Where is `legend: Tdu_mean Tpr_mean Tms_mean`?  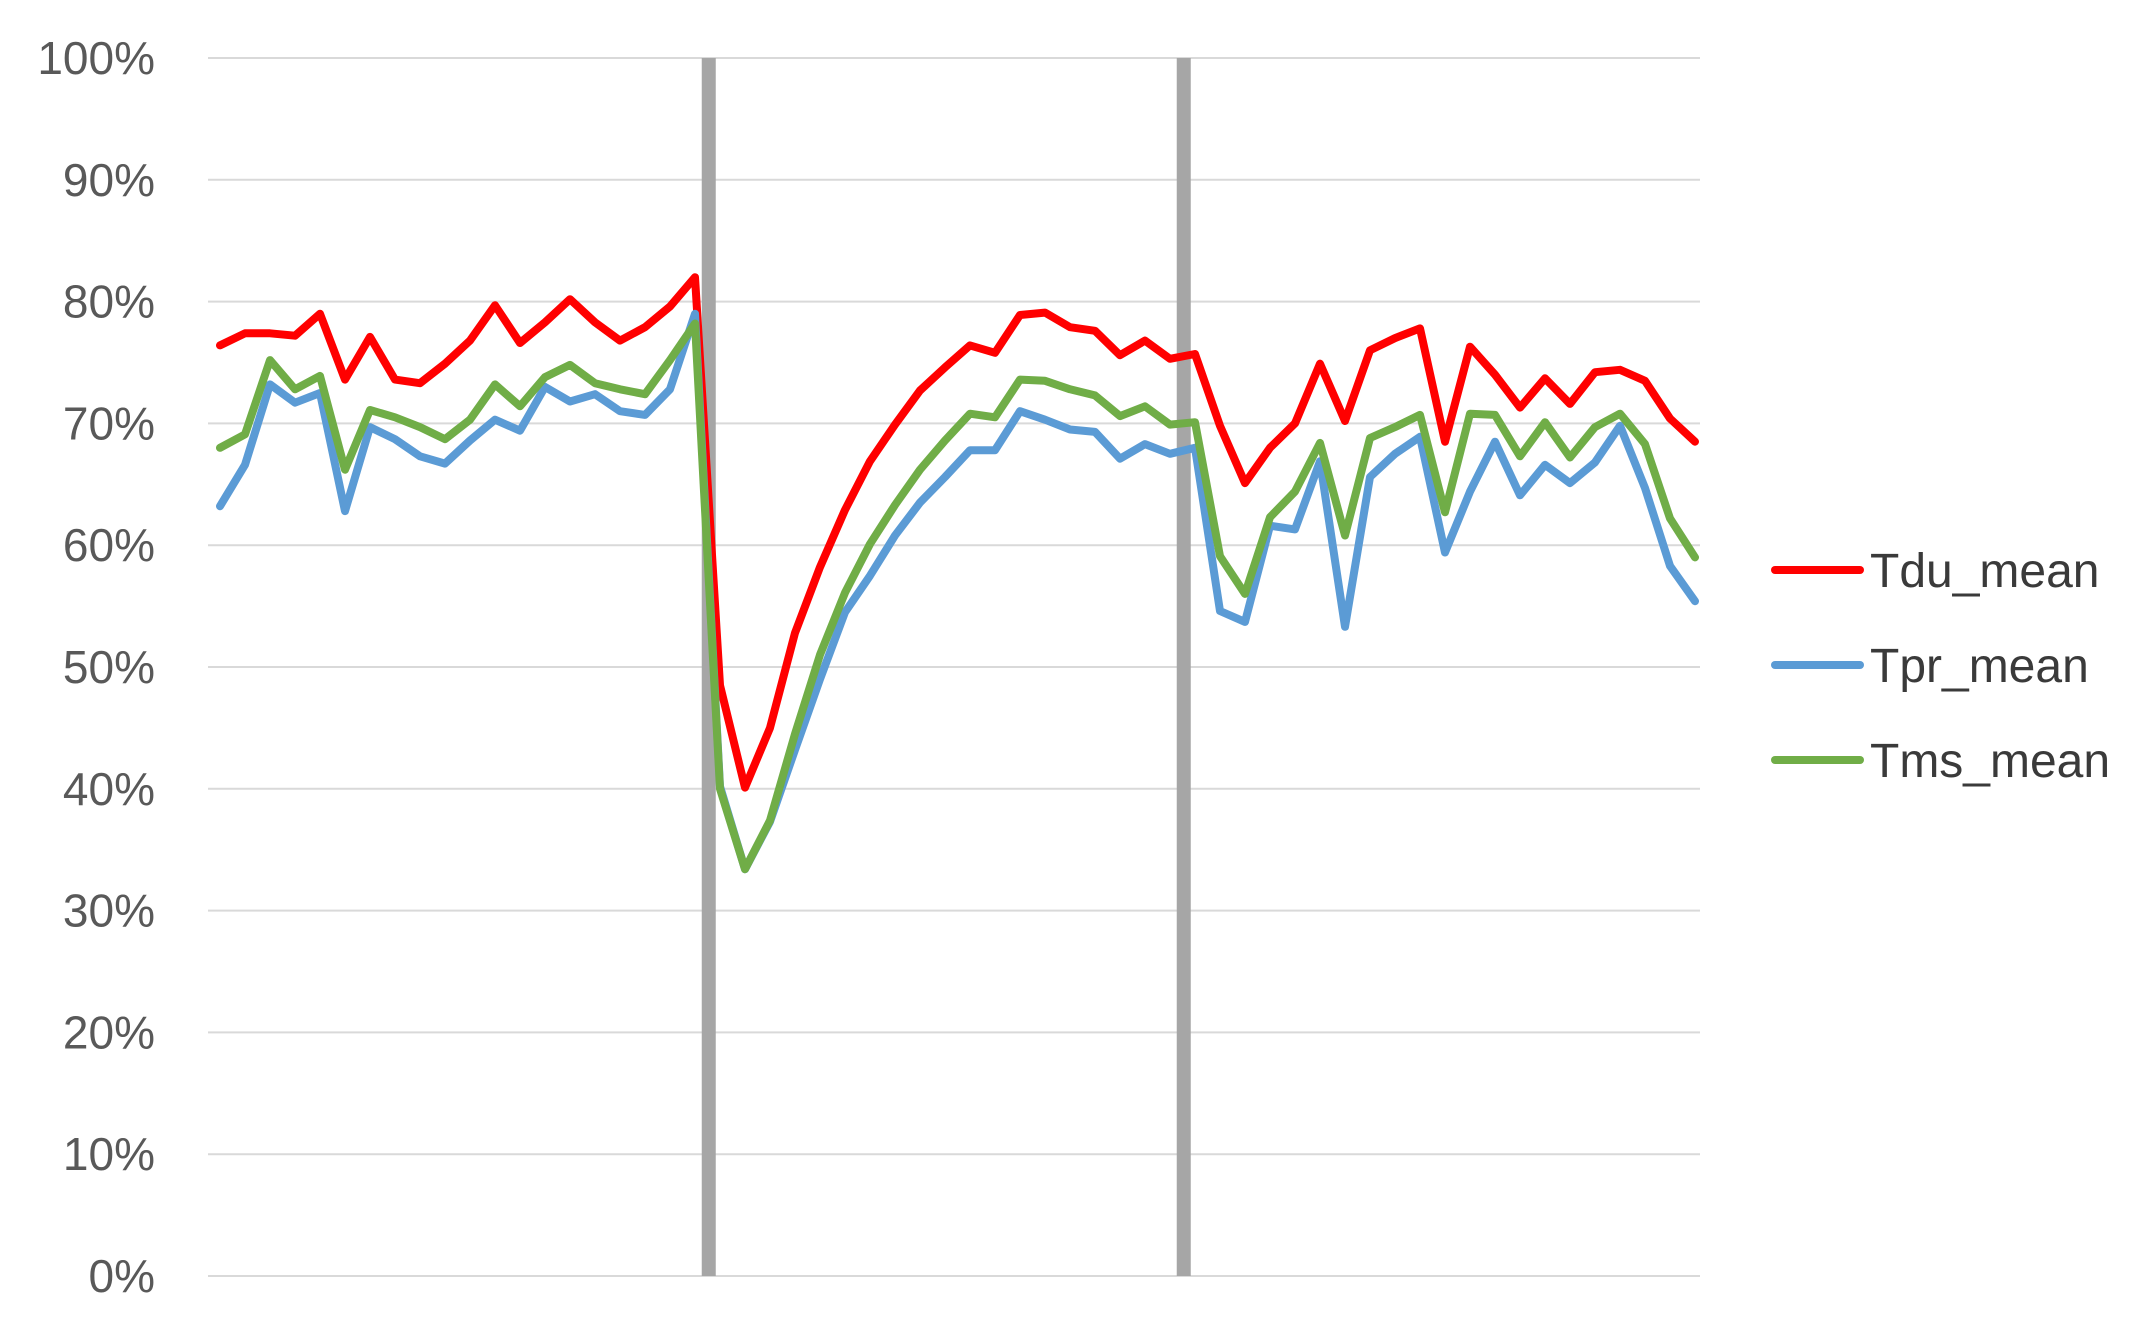 legend: Tdu_mean Tpr_mean Tms_mean is located at coordinates (1940, 666).